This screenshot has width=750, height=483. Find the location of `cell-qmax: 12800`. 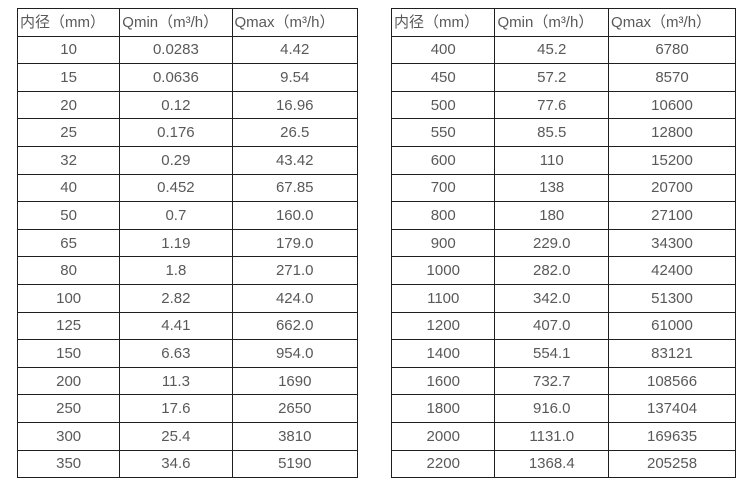

cell-qmax: 12800 is located at coordinates (672, 132).